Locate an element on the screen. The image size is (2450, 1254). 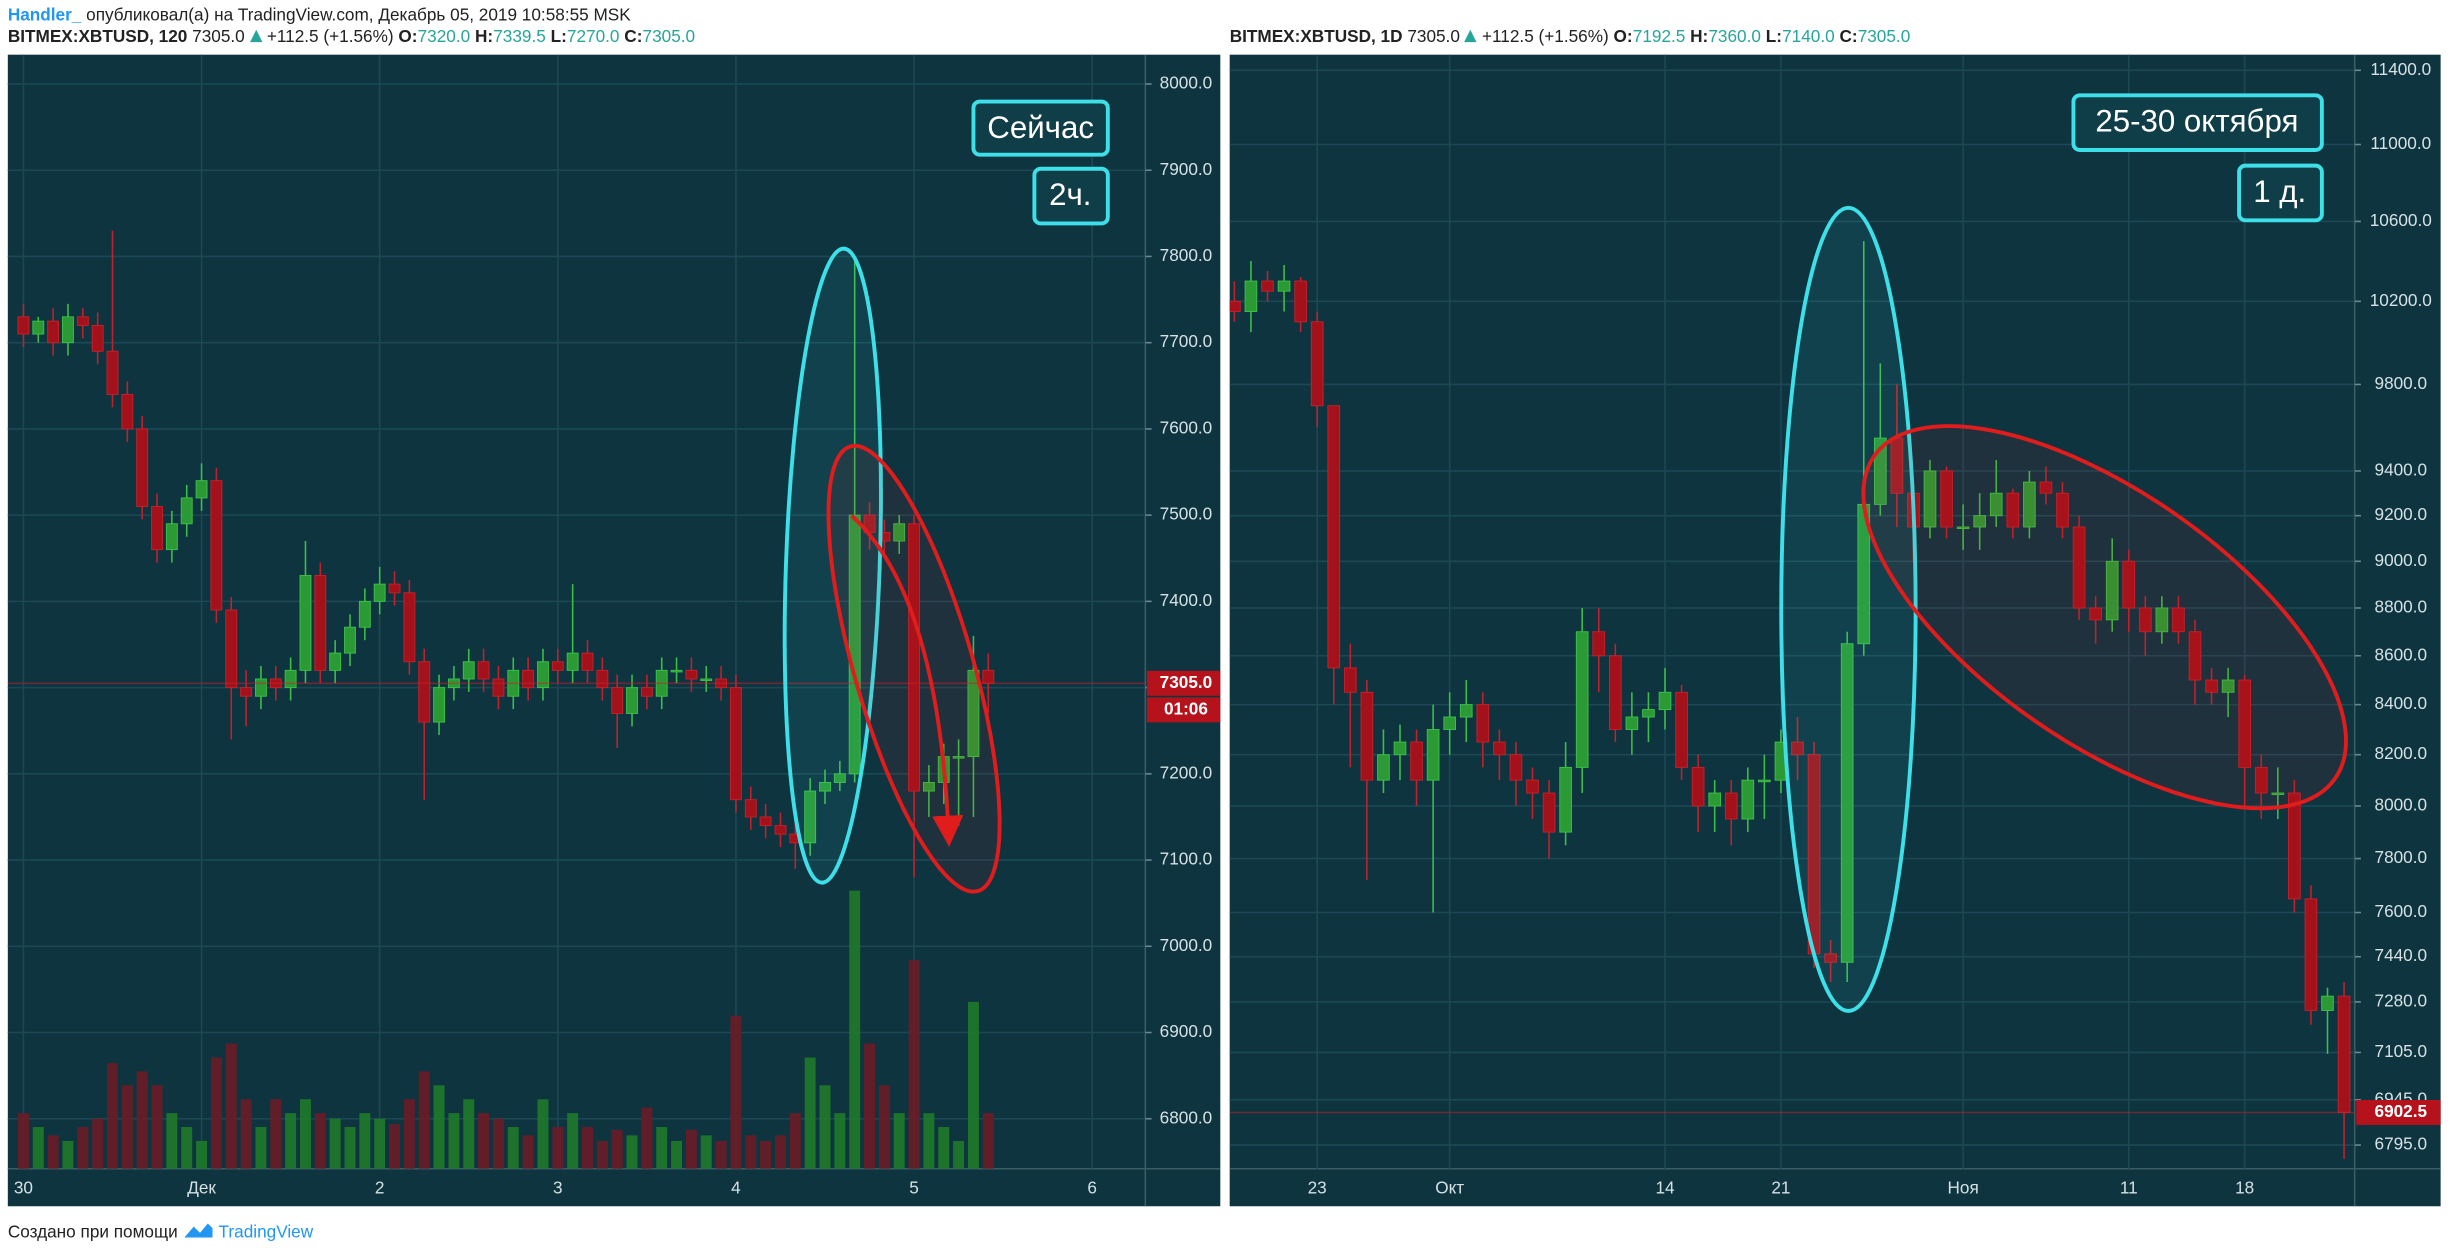
time-axis is located at coordinates (614, 1187).